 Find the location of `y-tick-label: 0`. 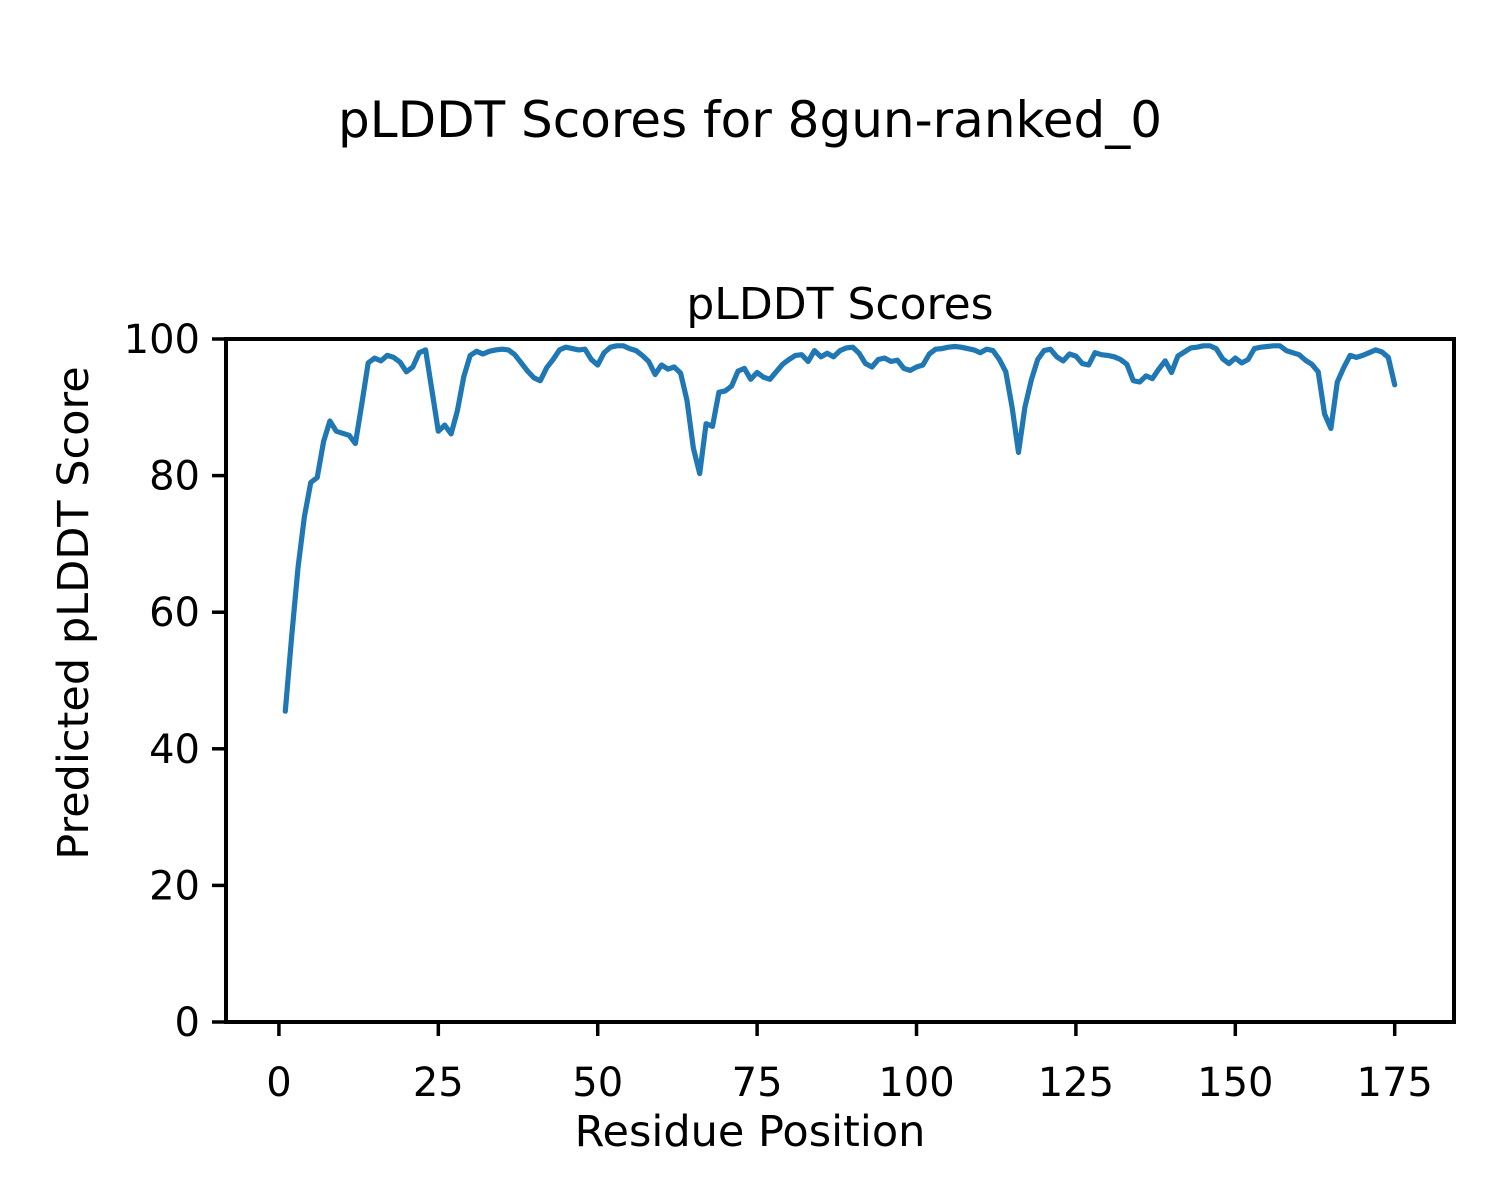

y-tick-label: 0 is located at coordinates (187, 1023).